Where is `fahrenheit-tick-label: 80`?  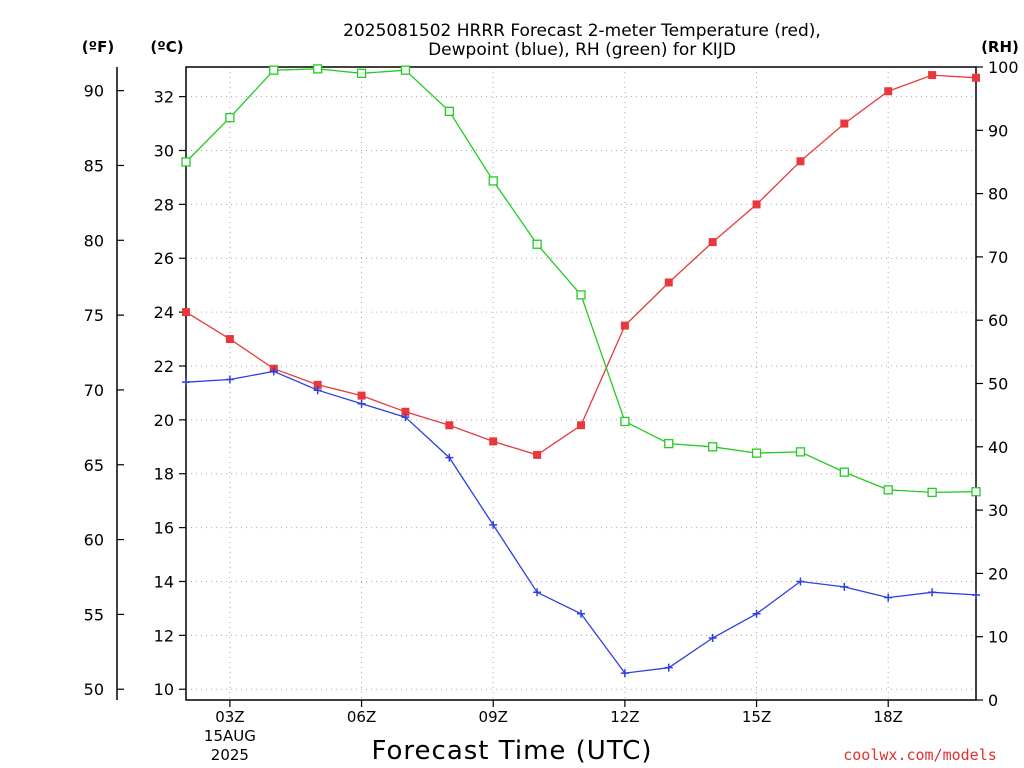 fahrenheit-tick-label: 80 is located at coordinates (94, 240).